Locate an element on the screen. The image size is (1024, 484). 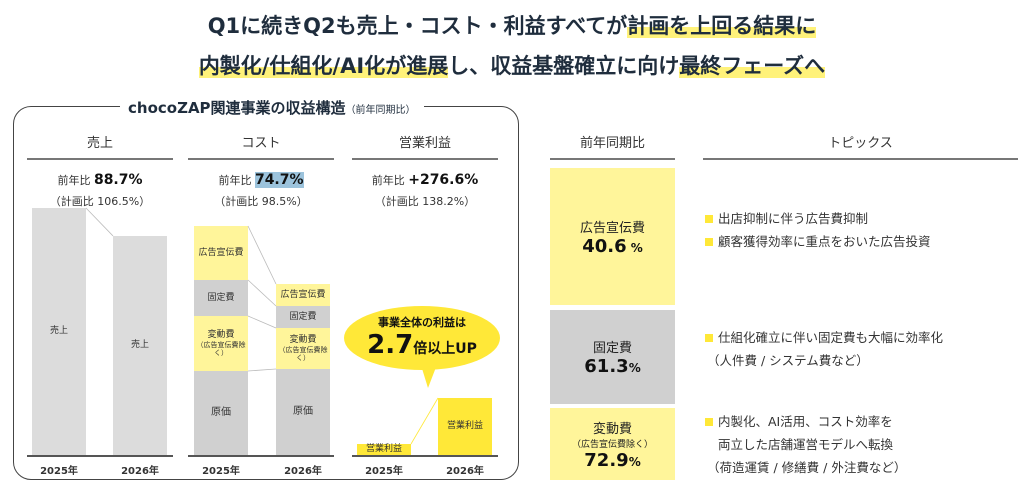
yoy-box: 変動費 （広告宣伝費除く） 72.9% is located at coordinates (612, 444).